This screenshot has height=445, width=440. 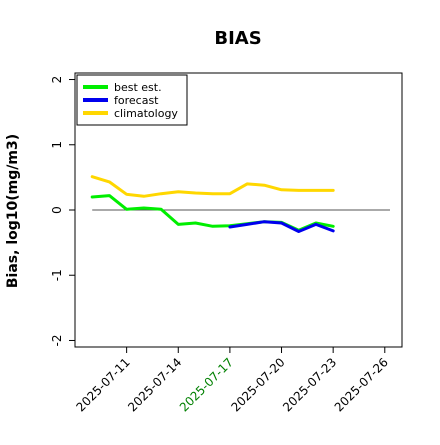 What do you see at coordinates (361, 384) in the screenshot?
I see `x-tick-label: 2025-07-26` at bounding box center [361, 384].